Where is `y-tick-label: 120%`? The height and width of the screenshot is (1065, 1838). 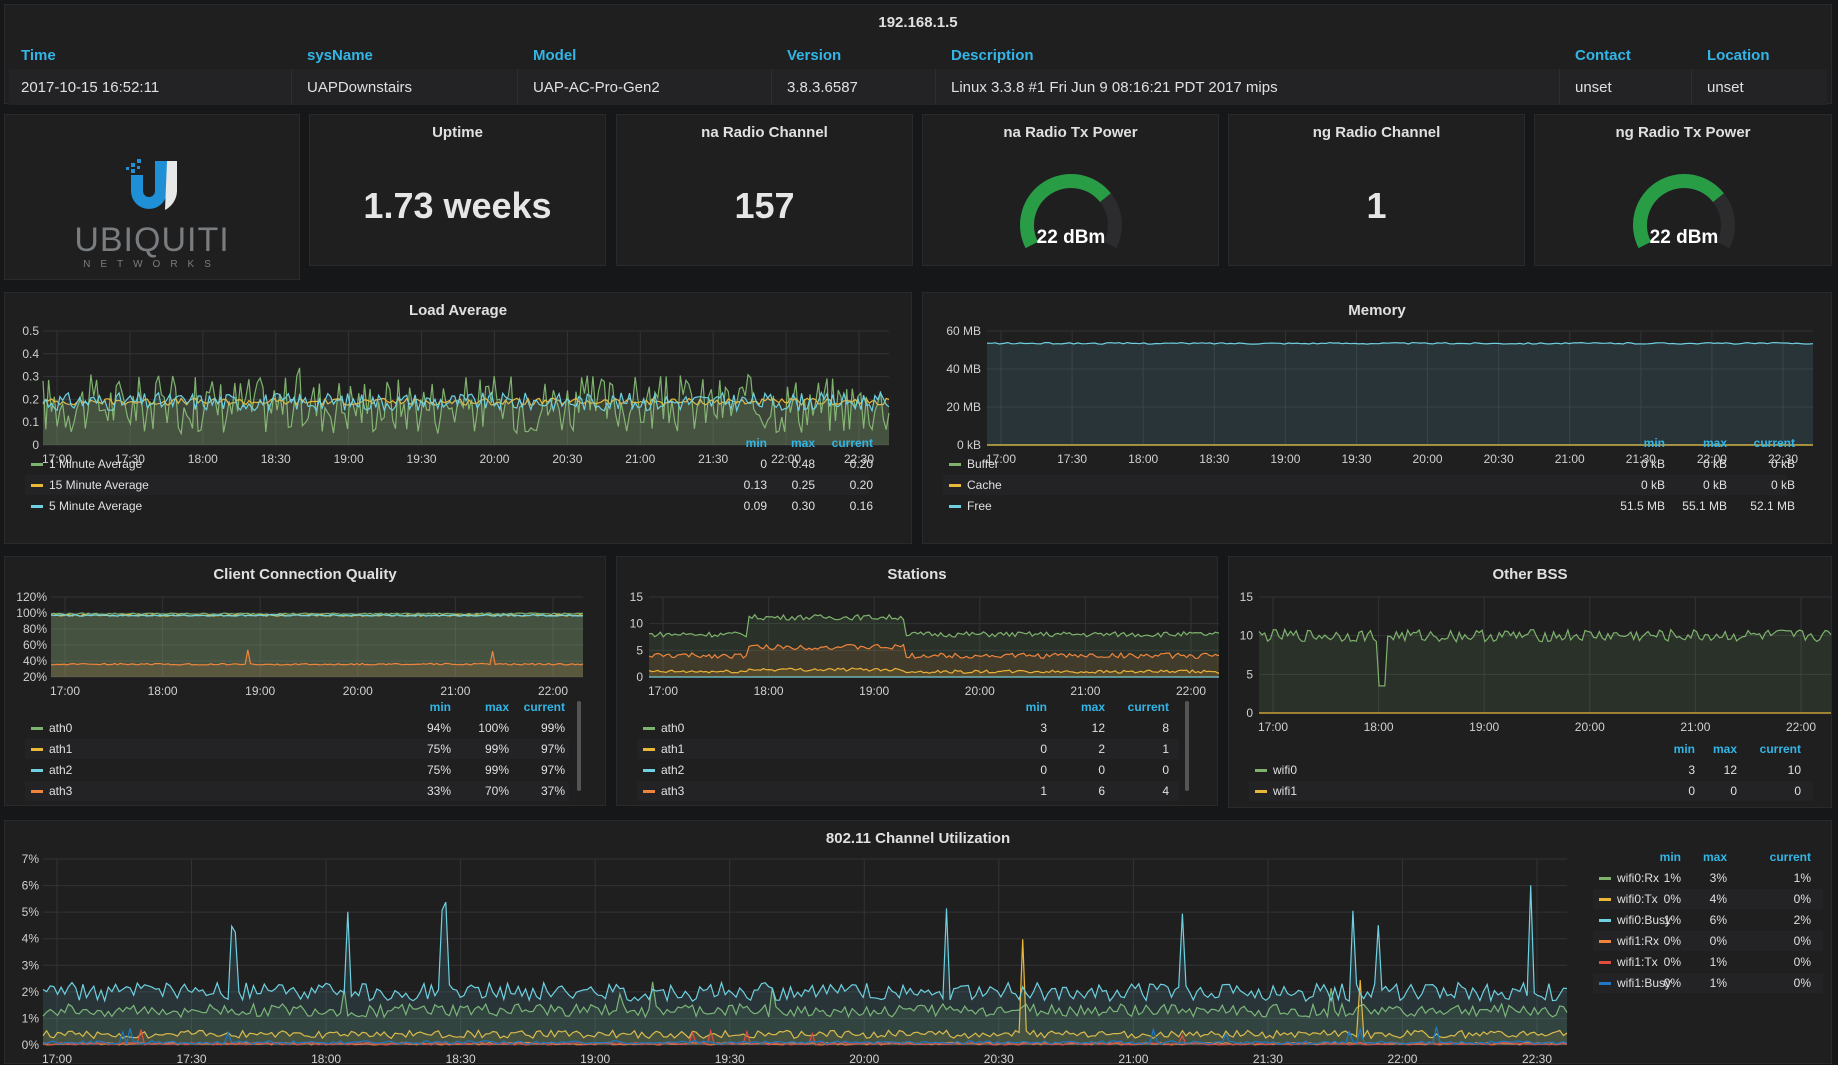 y-tick-label: 120% is located at coordinates (31, 597).